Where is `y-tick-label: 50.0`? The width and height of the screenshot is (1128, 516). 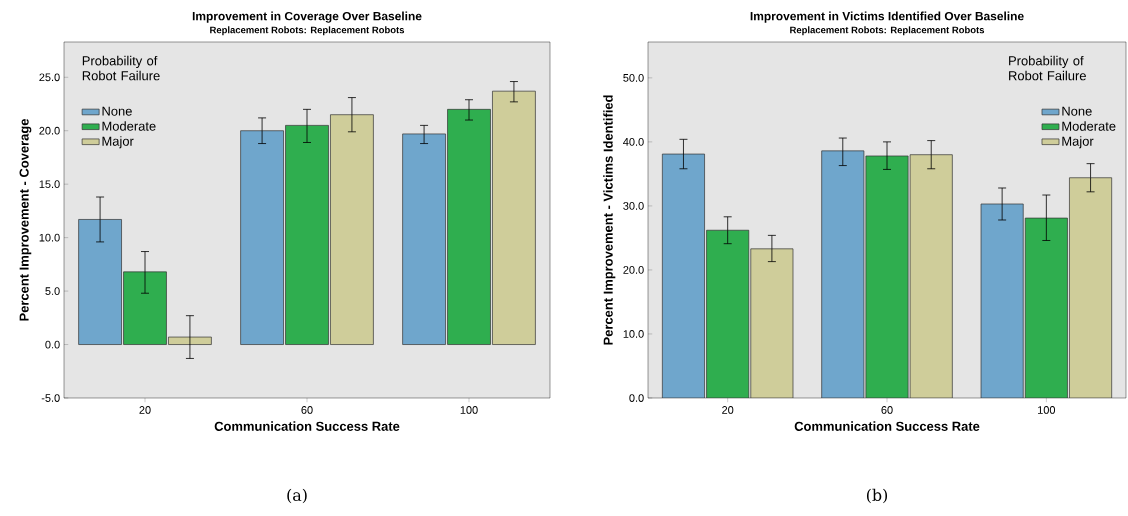
y-tick-label: 50.0 is located at coordinates (633, 77).